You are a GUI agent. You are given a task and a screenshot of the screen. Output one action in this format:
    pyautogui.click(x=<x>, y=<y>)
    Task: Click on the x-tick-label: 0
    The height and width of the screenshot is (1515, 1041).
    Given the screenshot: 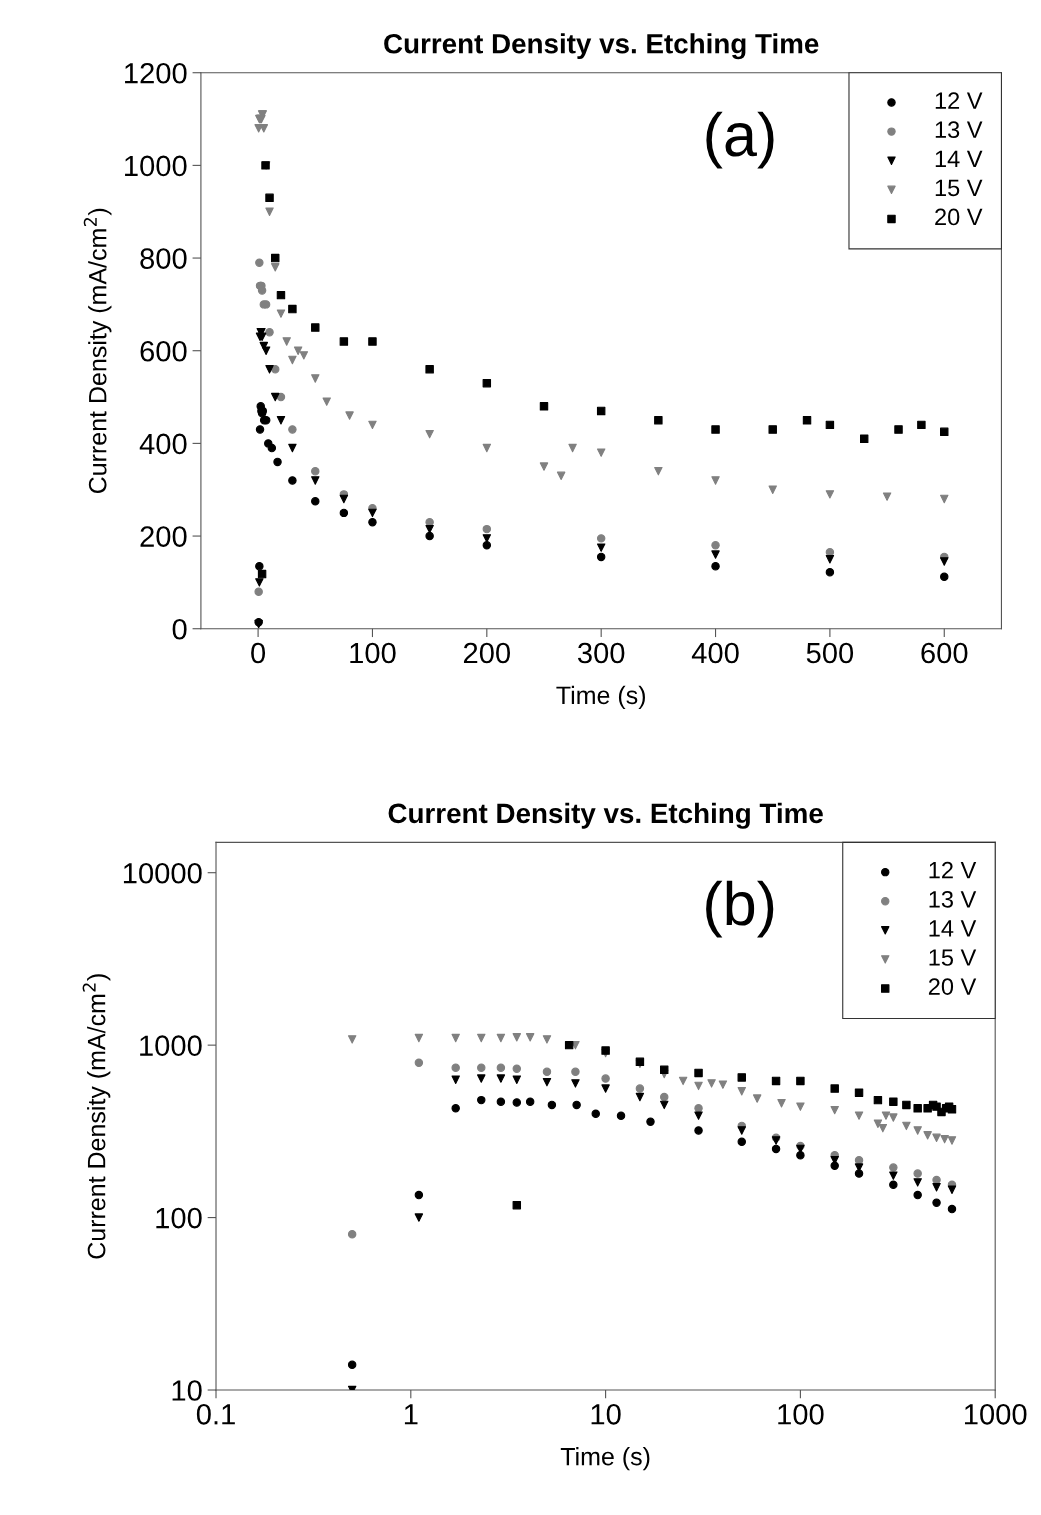 What is the action you would take?
    pyautogui.click(x=258, y=653)
    